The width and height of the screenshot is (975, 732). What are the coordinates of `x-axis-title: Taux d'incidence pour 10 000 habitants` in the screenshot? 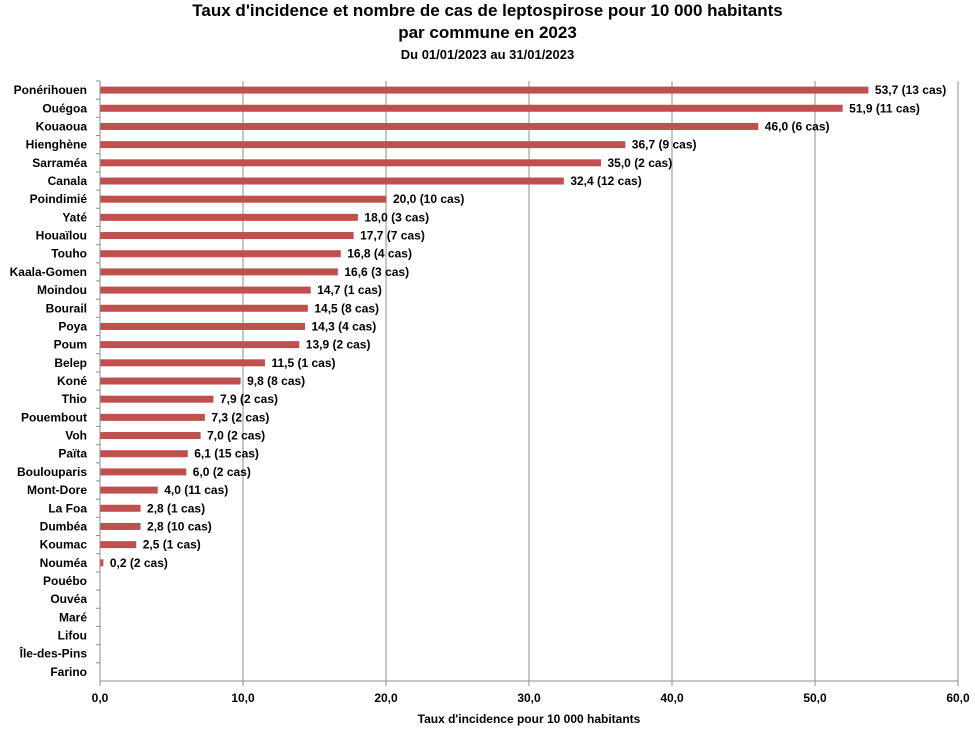 It's located at (529, 719).